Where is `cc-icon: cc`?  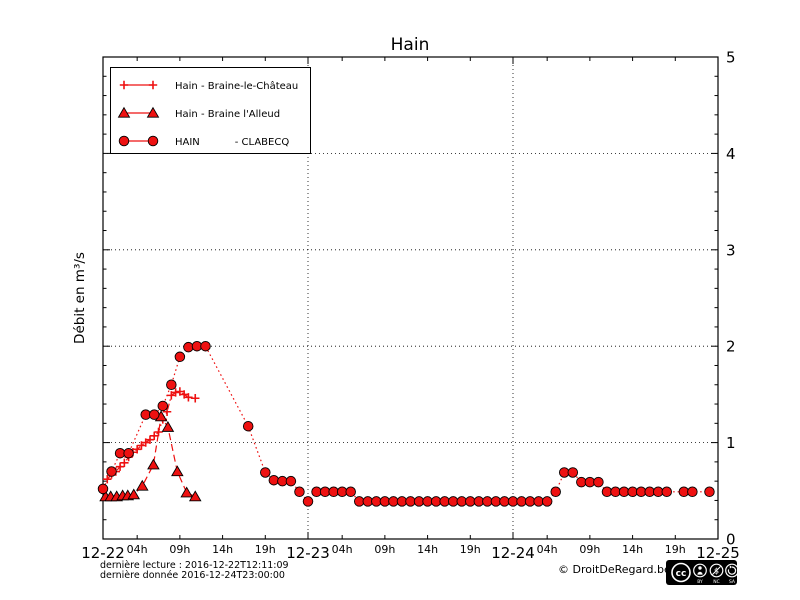
cc-icon: cc is located at coordinates (681, 572).